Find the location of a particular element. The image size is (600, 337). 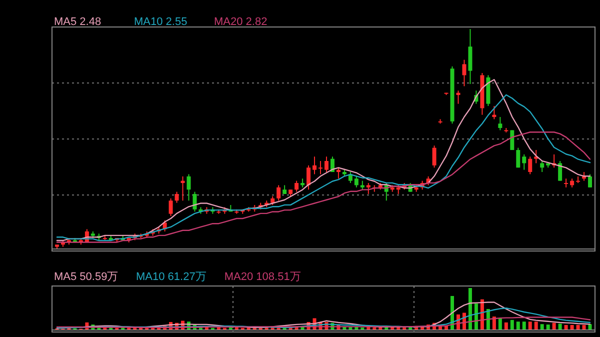

text: MA20 2.82 is located at coordinates (241, 22).